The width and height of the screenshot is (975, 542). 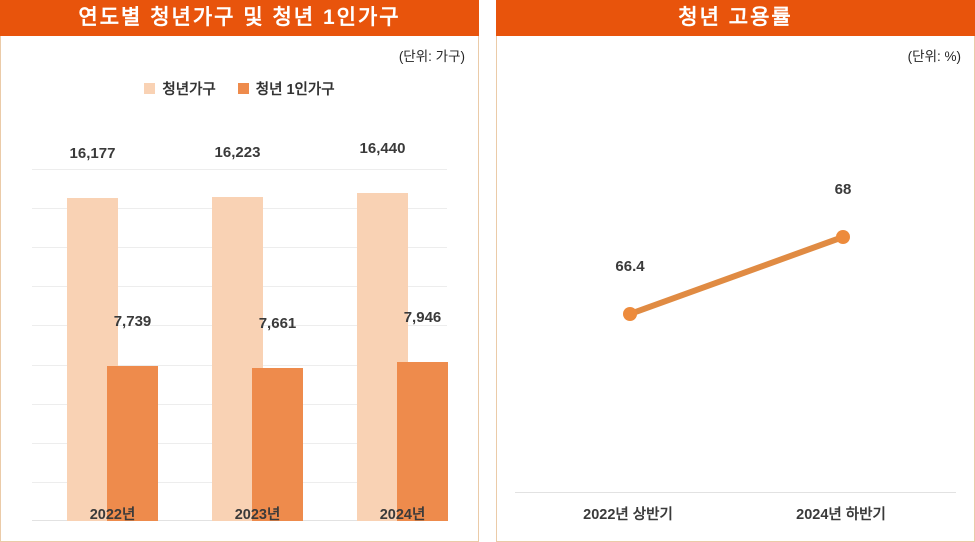 What do you see at coordinates (843, 237) in the screenshot?
I see `data-point-2024` at bounding box center [843, 237].